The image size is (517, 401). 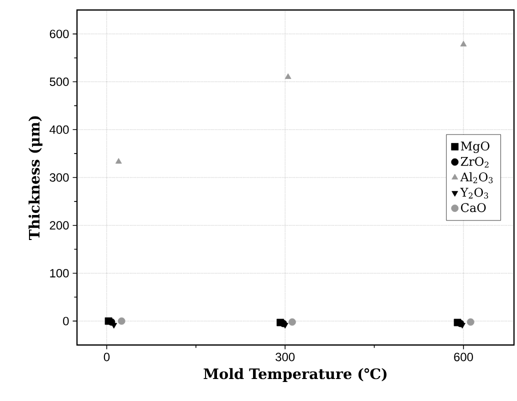 I want to click on legend-label: Al$_{2}$O$_{3}$, so click(x=476, y=178).